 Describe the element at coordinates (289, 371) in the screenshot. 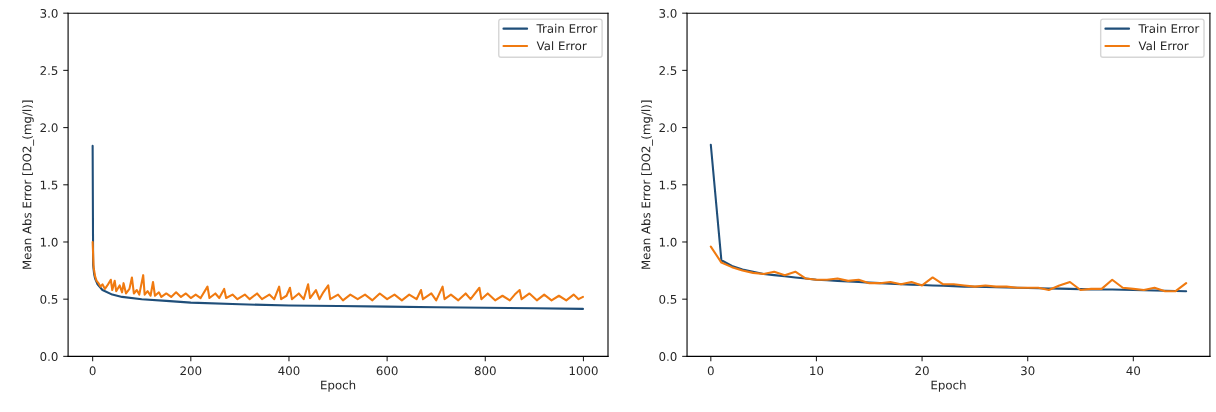

I see `x-tick-label: 400` at that location.